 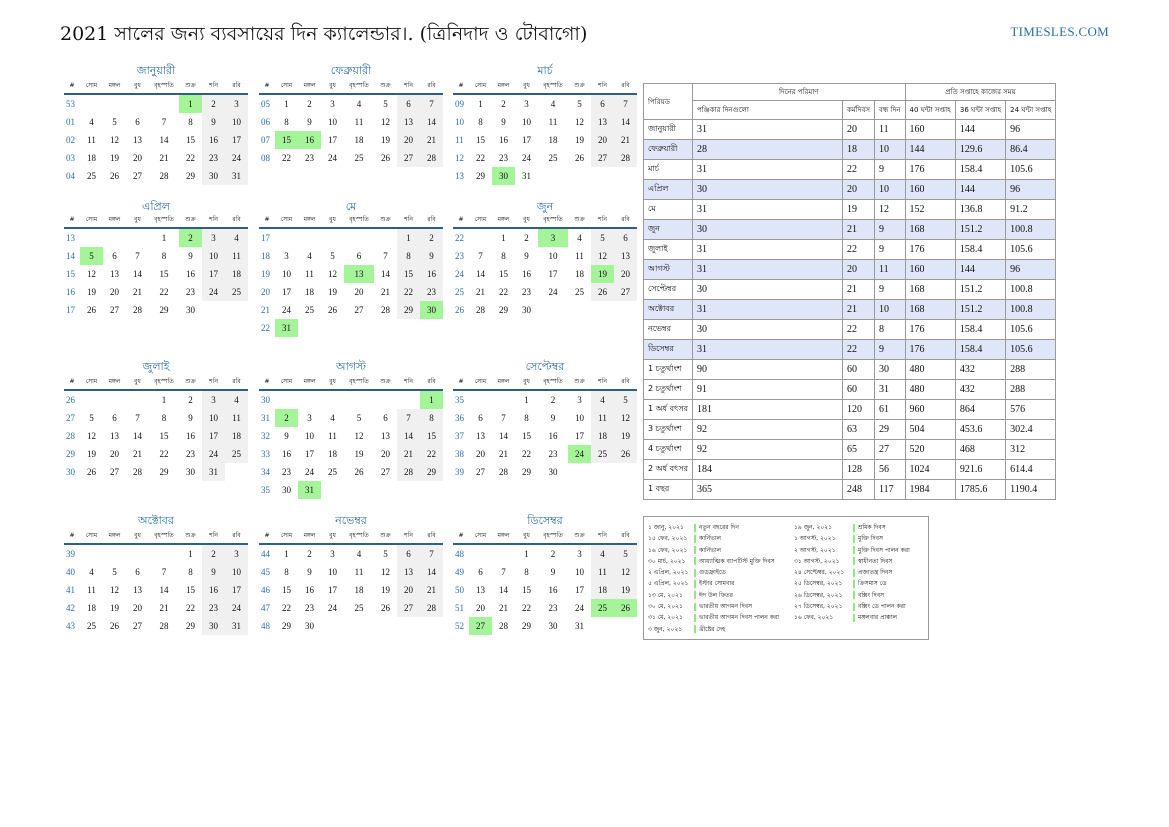 What do you see at coordinates (553, 554) in the screenshot?
I see `day-cell: 2` at bounding box center [553, 554].